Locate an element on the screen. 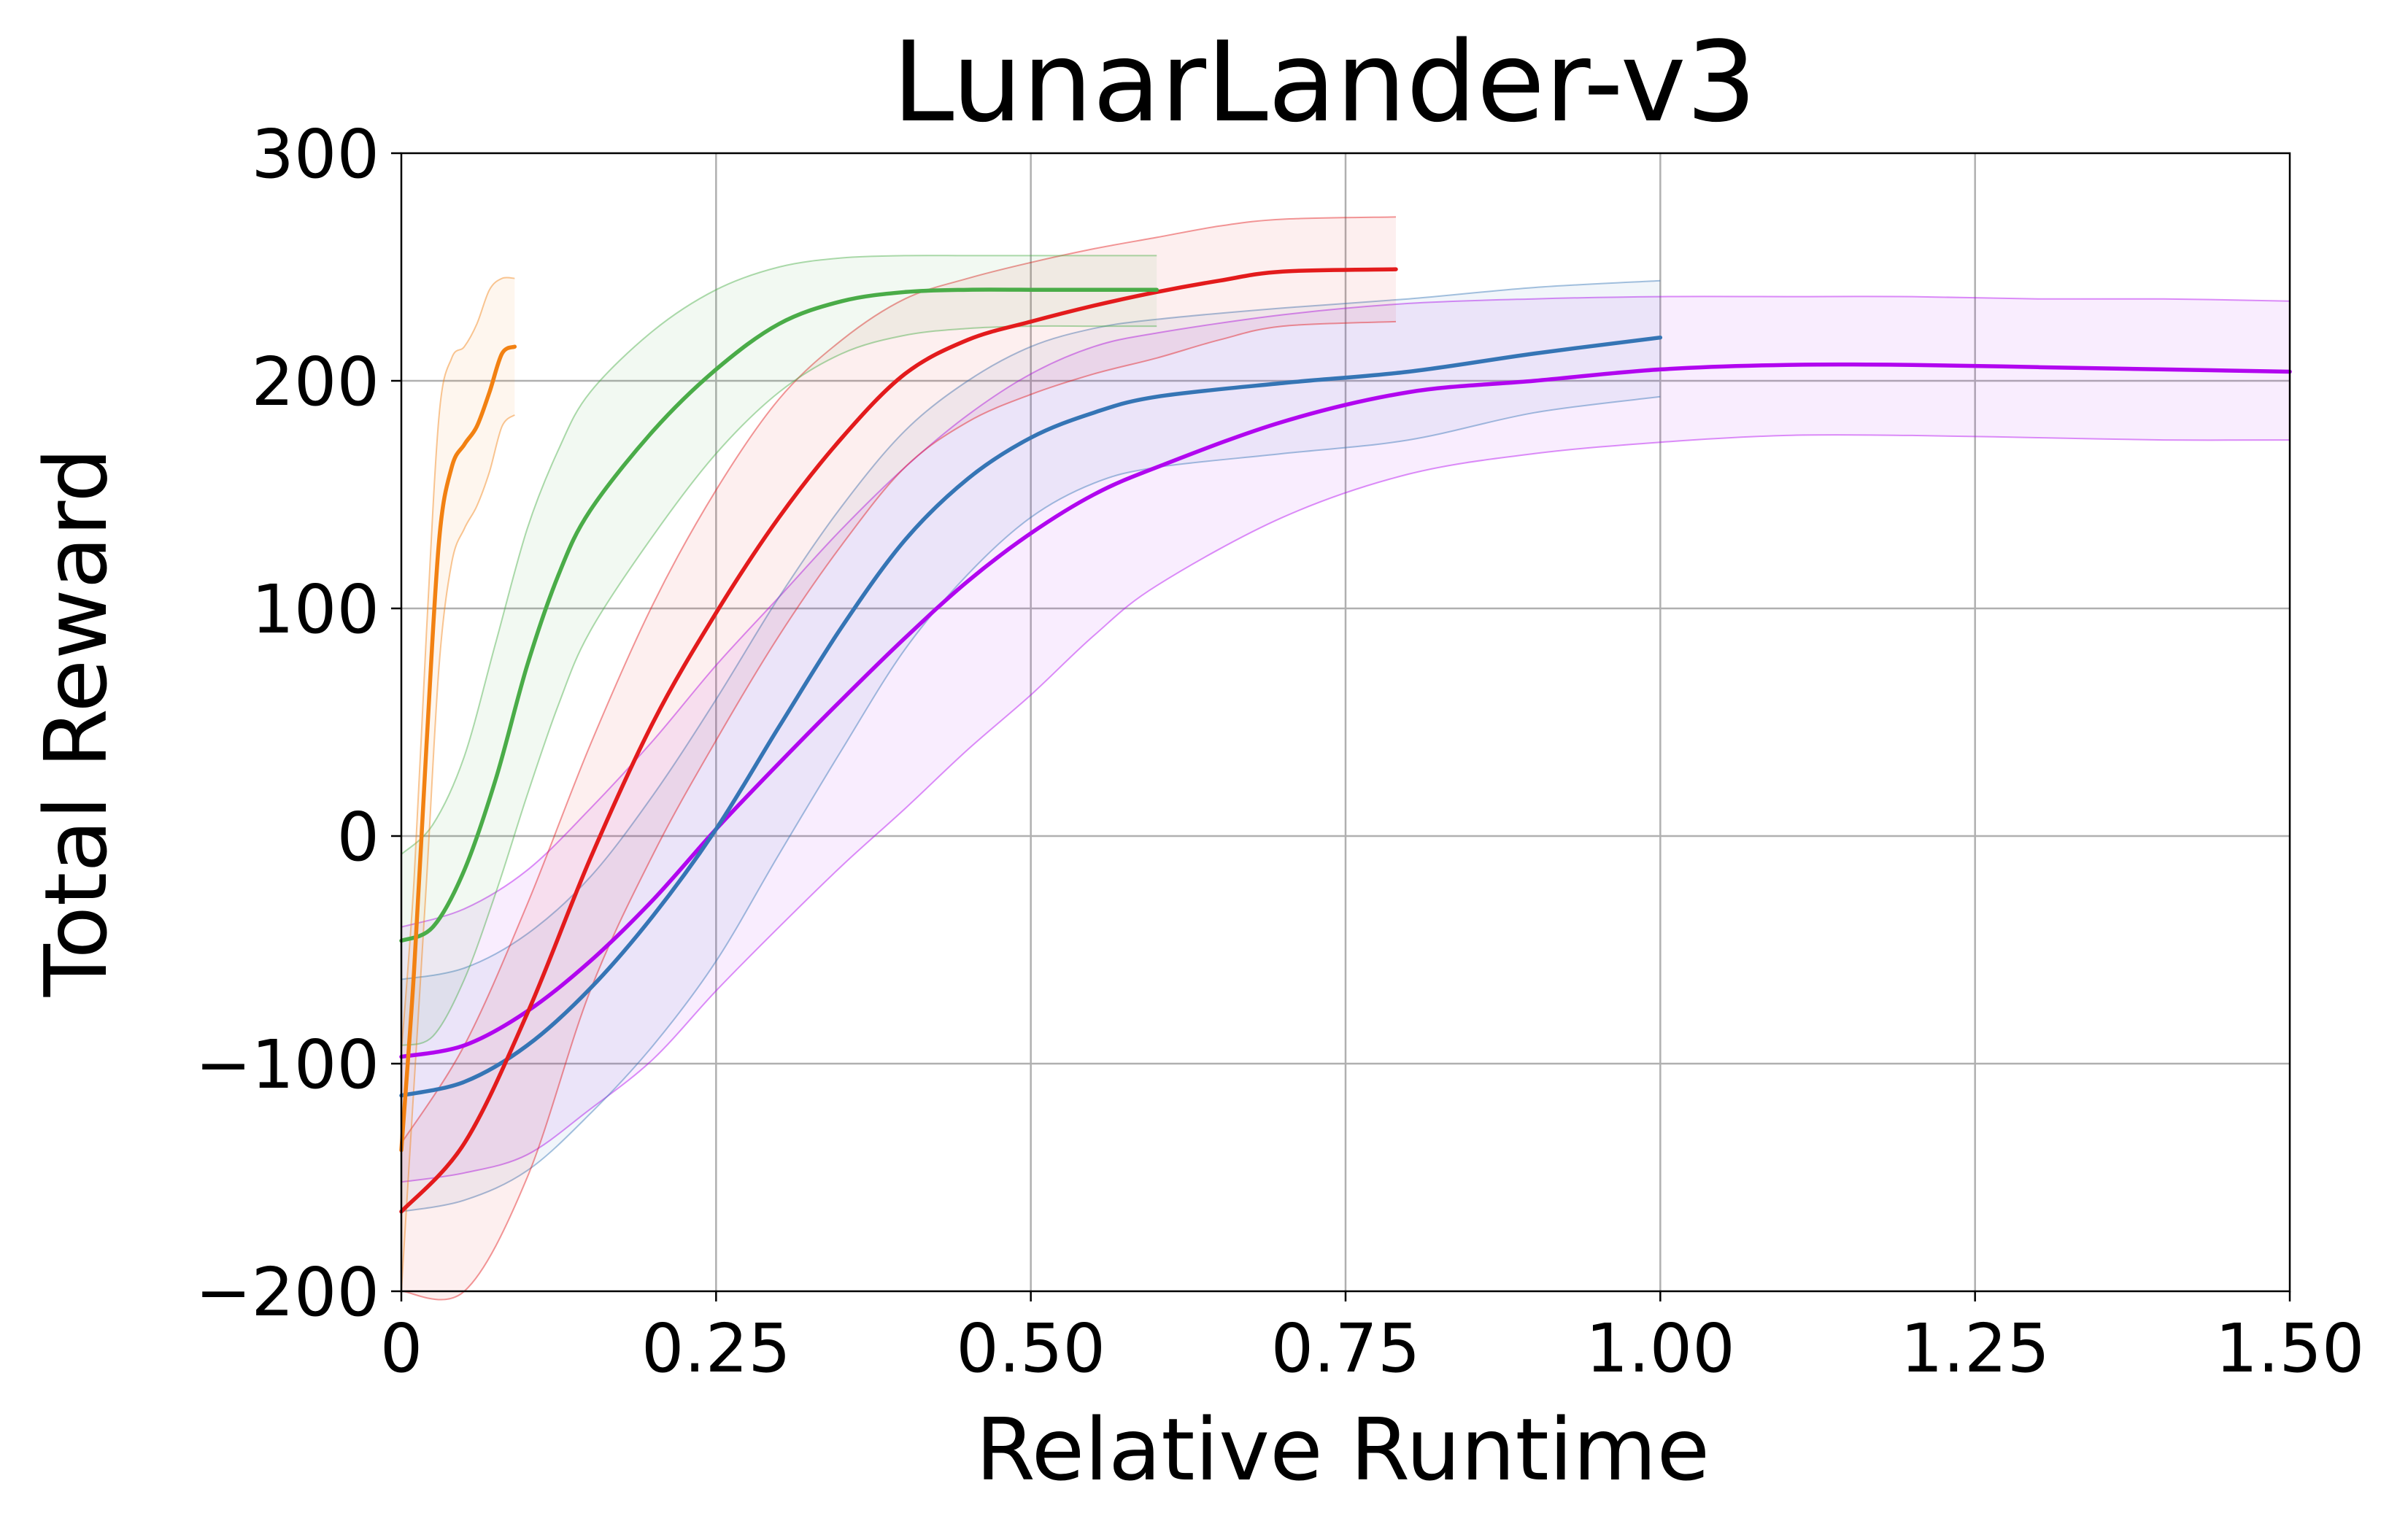 Image resolution: width=2408 pixels, height=1532 pixels. x-axis-label: Relative Runtime is located at coordinates (1343, 1450).